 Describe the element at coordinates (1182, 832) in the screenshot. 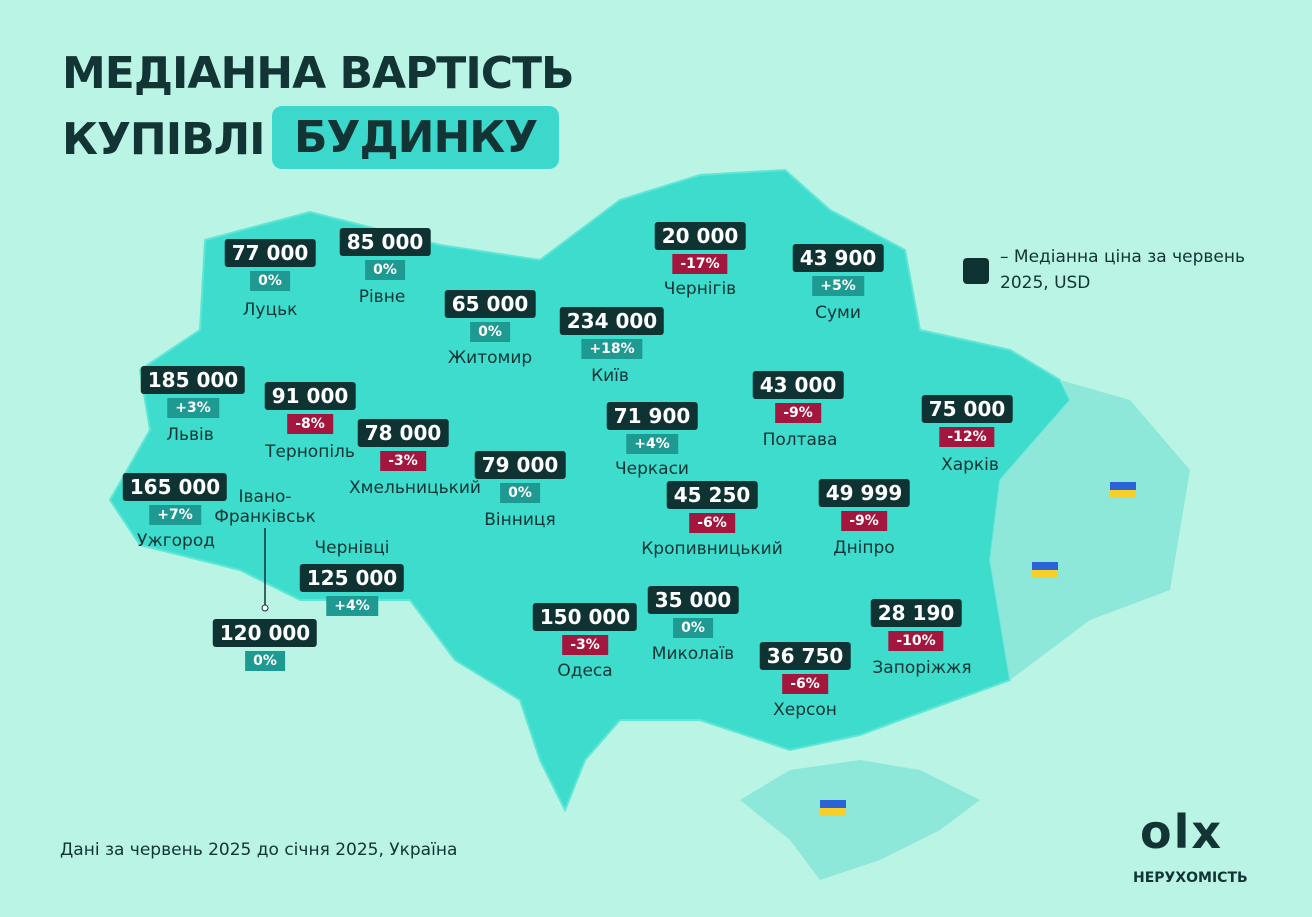

I see `logo: olx` at that location.